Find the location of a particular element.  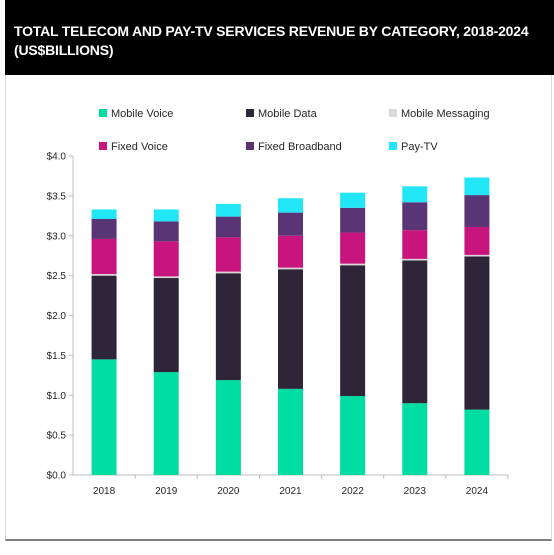

bar-mobile-voice-2023 is located at coordinates (415, 439).